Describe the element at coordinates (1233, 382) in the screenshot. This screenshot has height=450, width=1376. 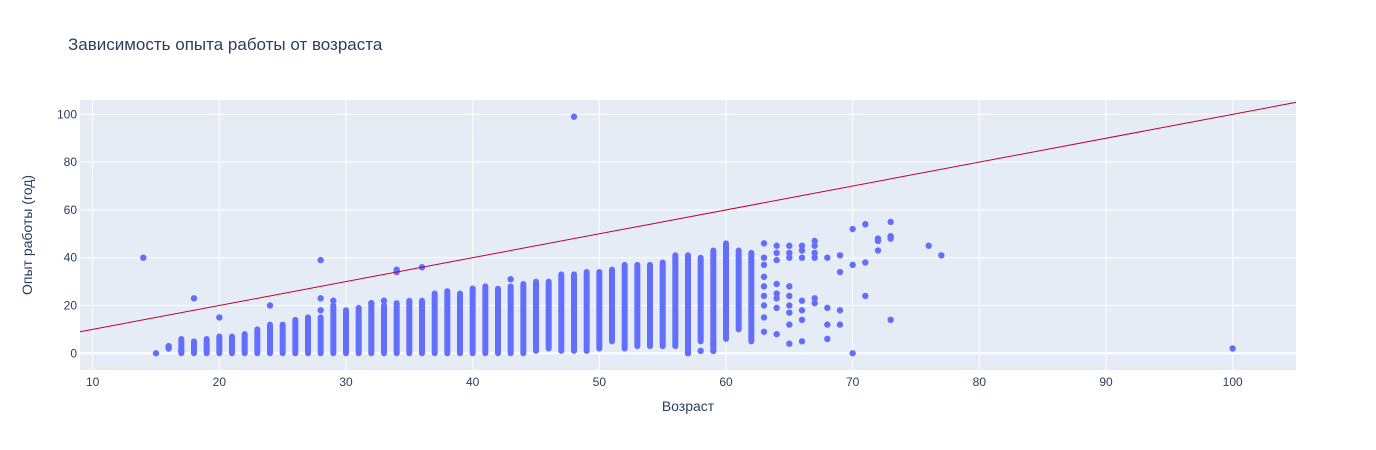
I see `x-tick-label: 100` at that location.